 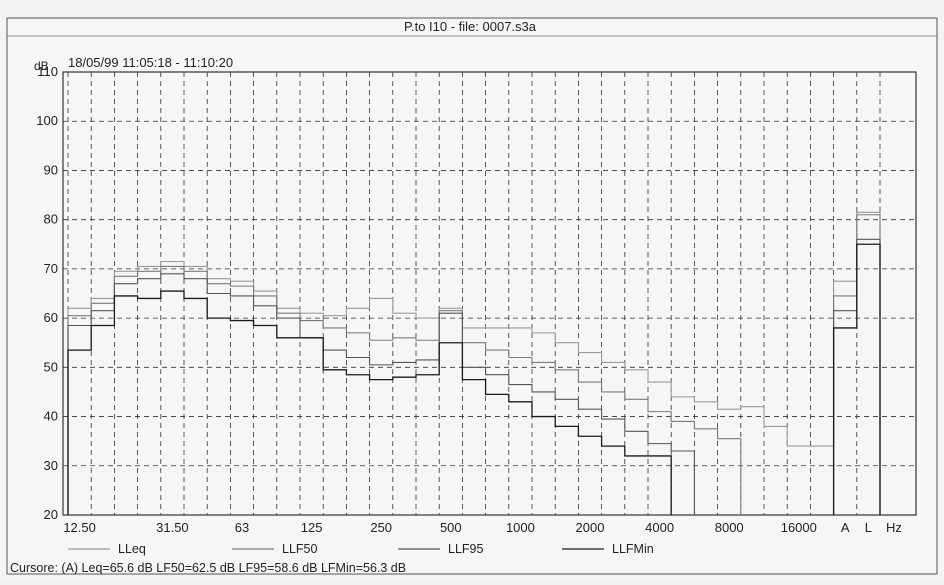 What do you see at coordinates (172, 527) in the screenshot?
I see `x-tick-label: 31.50` at bounding box center [172, 527].